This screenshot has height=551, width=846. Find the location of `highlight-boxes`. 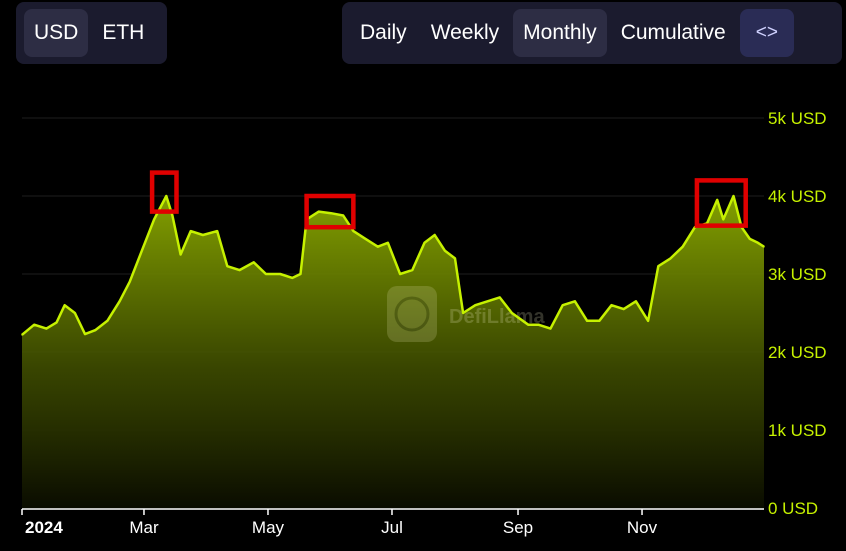

highlight-boxes is located at coordinates (448, 200).